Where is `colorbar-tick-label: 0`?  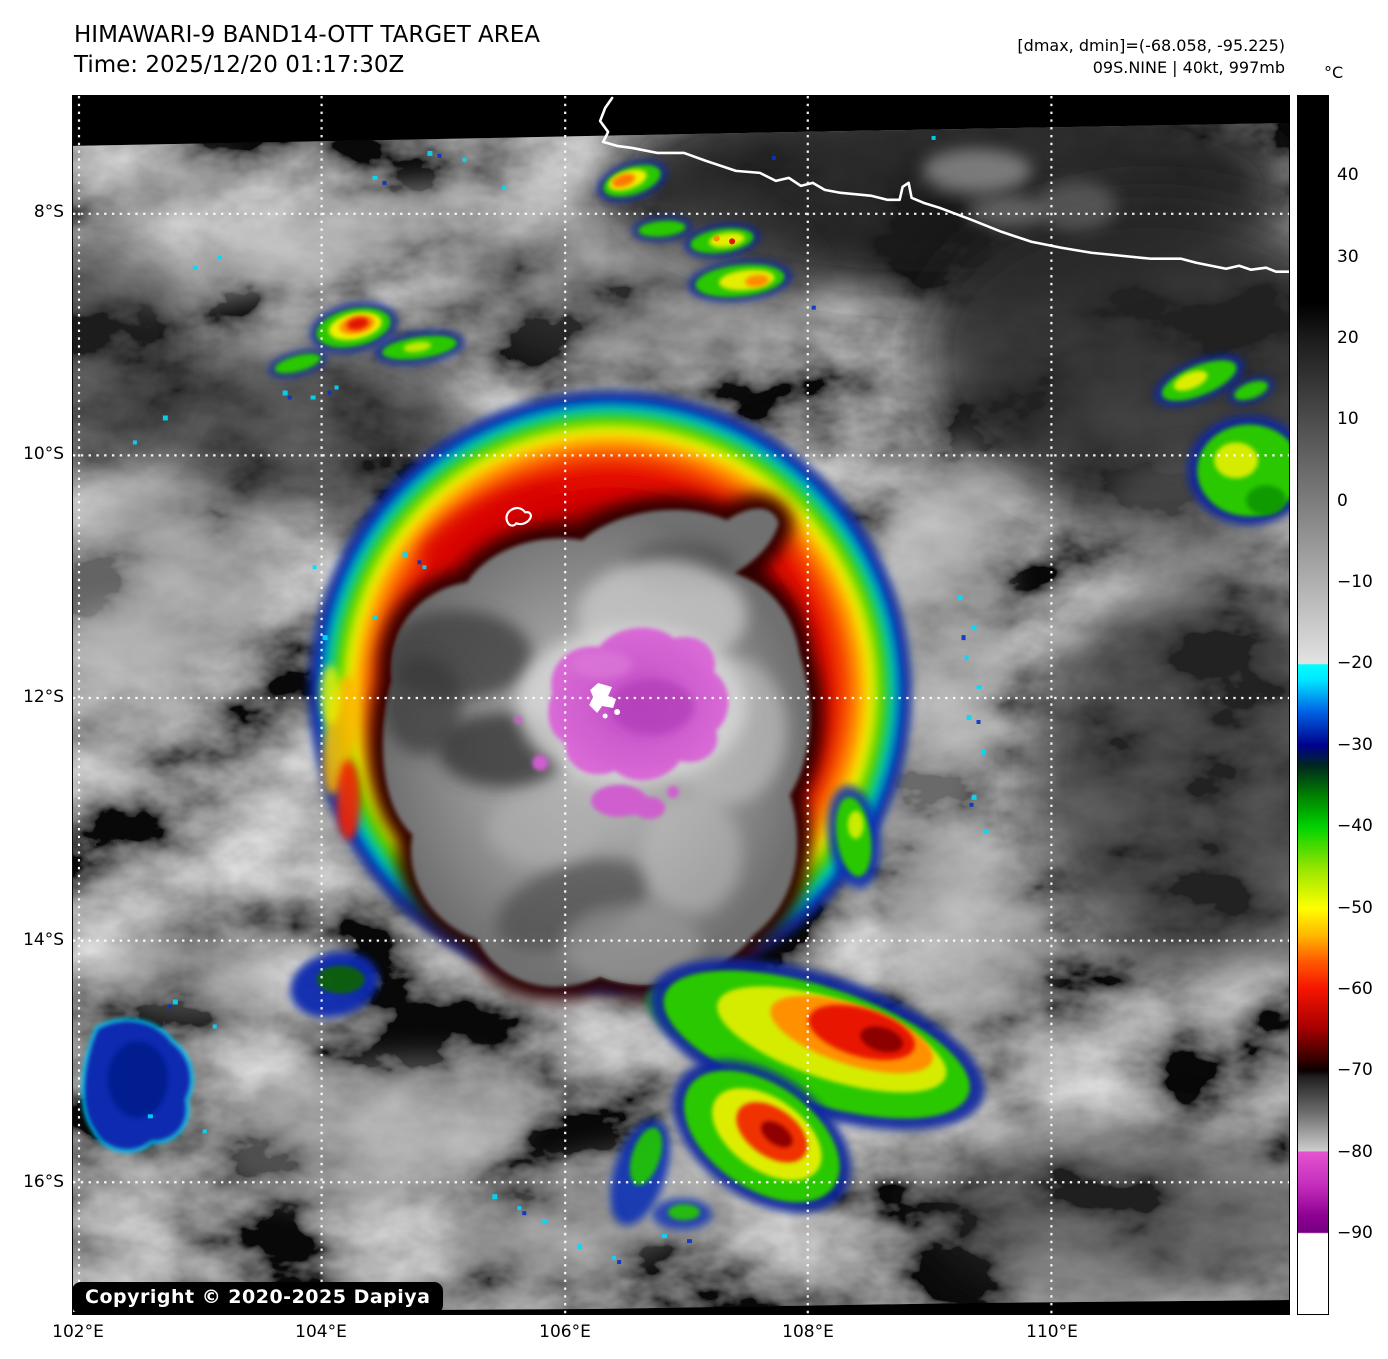 colorbar-tick-label: 0 is located at coordinates (1342, 501).